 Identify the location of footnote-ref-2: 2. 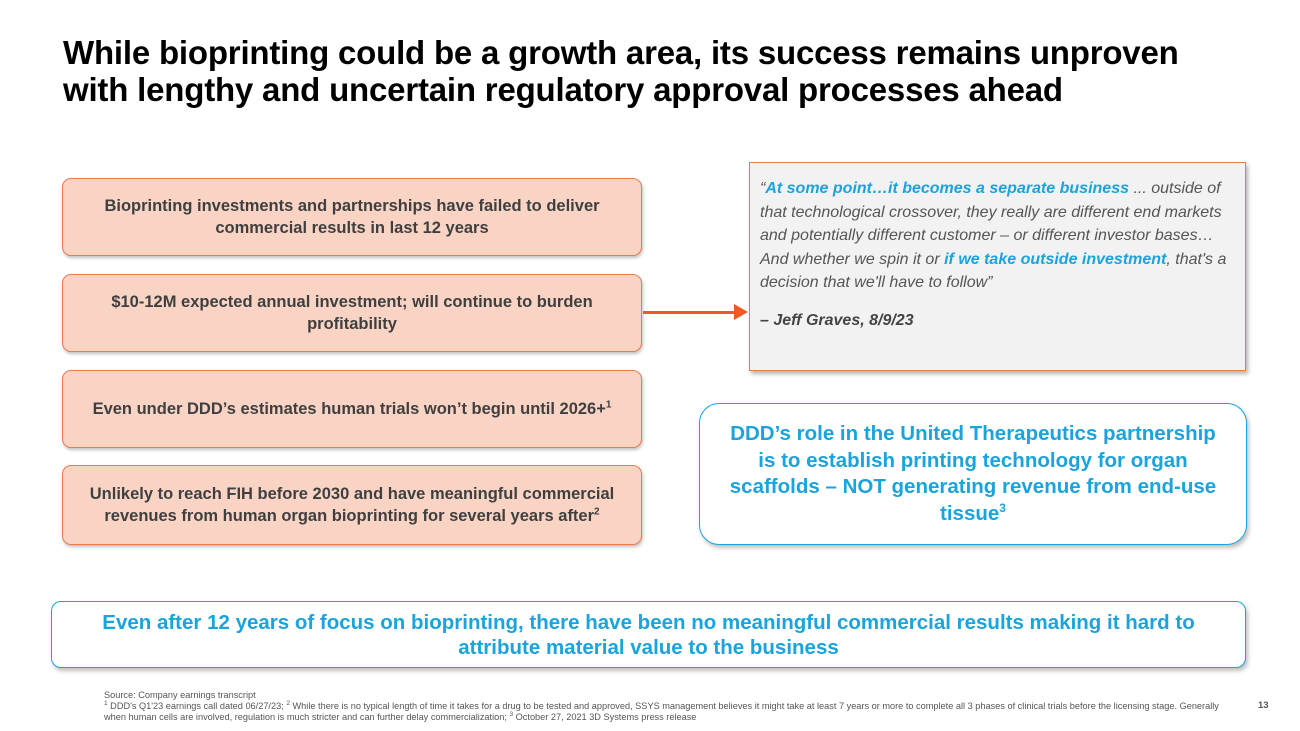
(597, 512).